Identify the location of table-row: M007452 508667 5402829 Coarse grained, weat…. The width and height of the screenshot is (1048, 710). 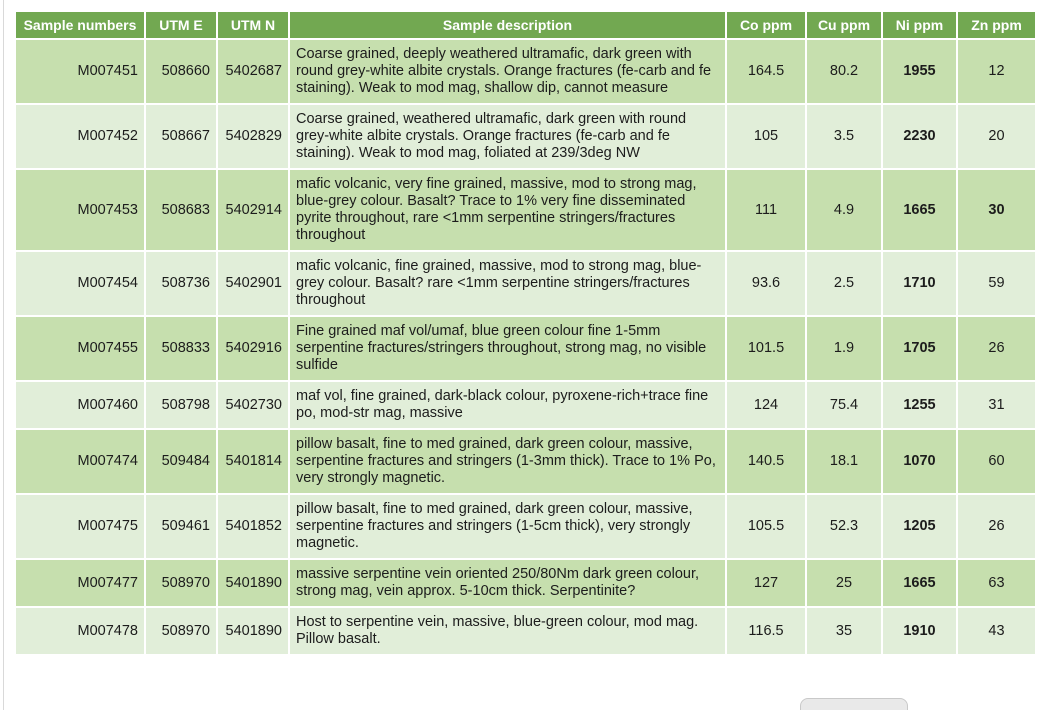
(525, 136).